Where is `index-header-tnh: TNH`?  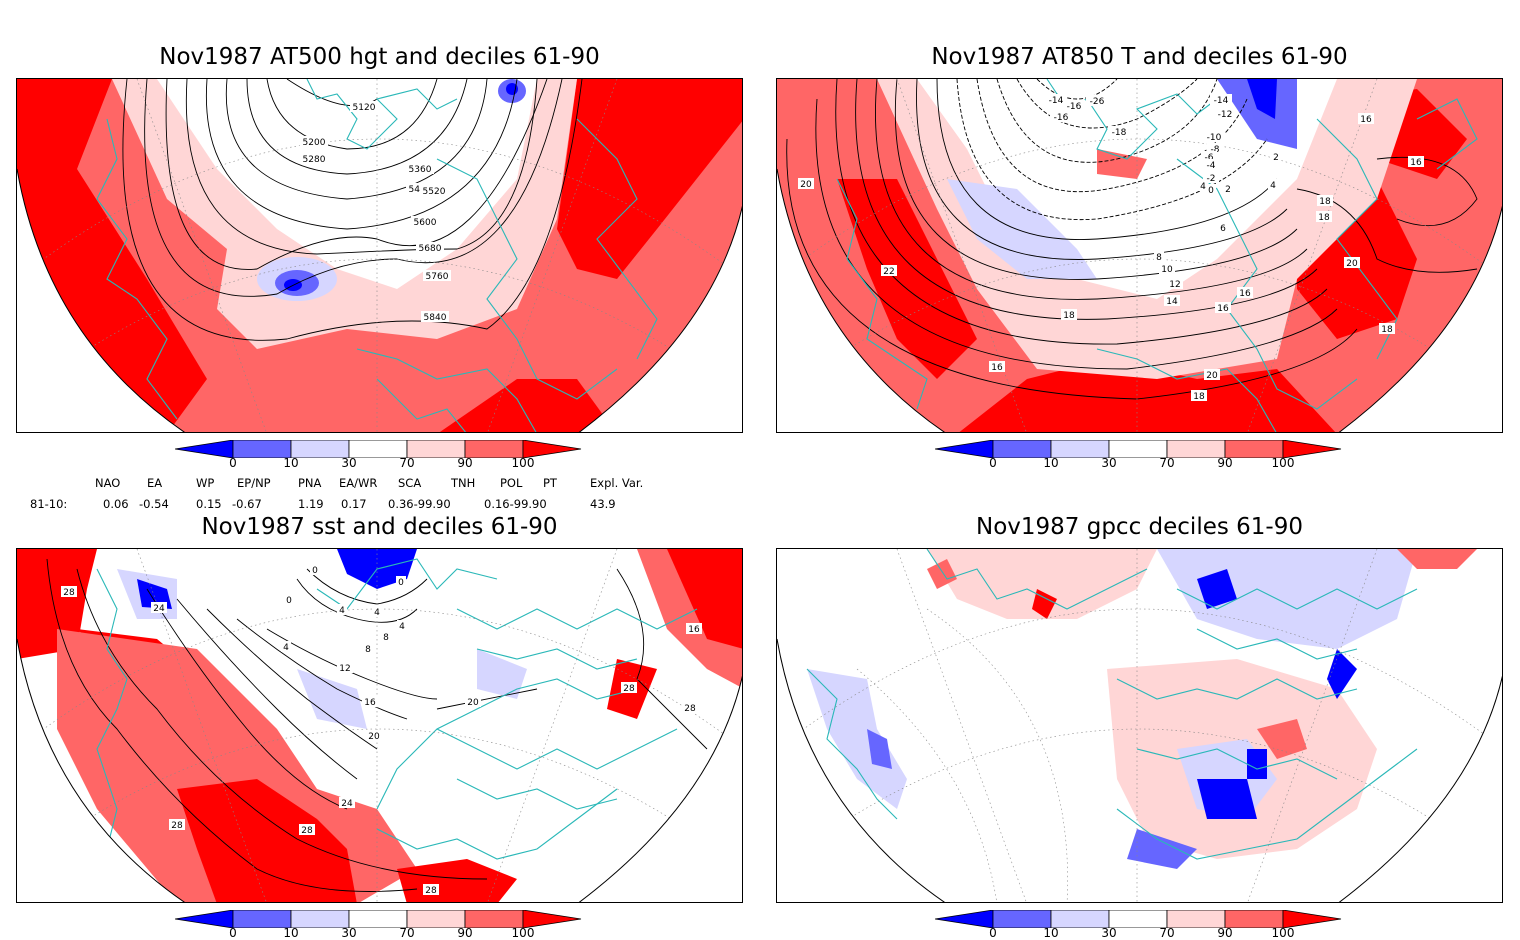
index-header-tnh: TNH is located at coordinates (463, 483).